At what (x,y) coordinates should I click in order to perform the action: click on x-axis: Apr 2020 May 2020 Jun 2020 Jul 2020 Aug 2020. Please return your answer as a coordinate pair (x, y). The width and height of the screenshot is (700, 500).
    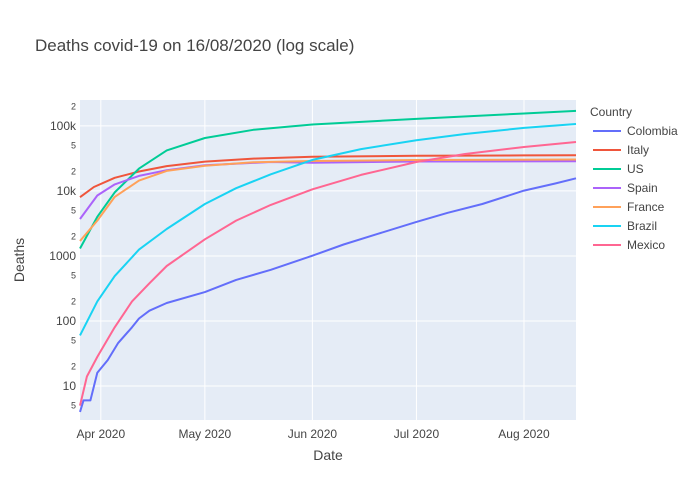
    Looking at the image, I should click on (313, 434).